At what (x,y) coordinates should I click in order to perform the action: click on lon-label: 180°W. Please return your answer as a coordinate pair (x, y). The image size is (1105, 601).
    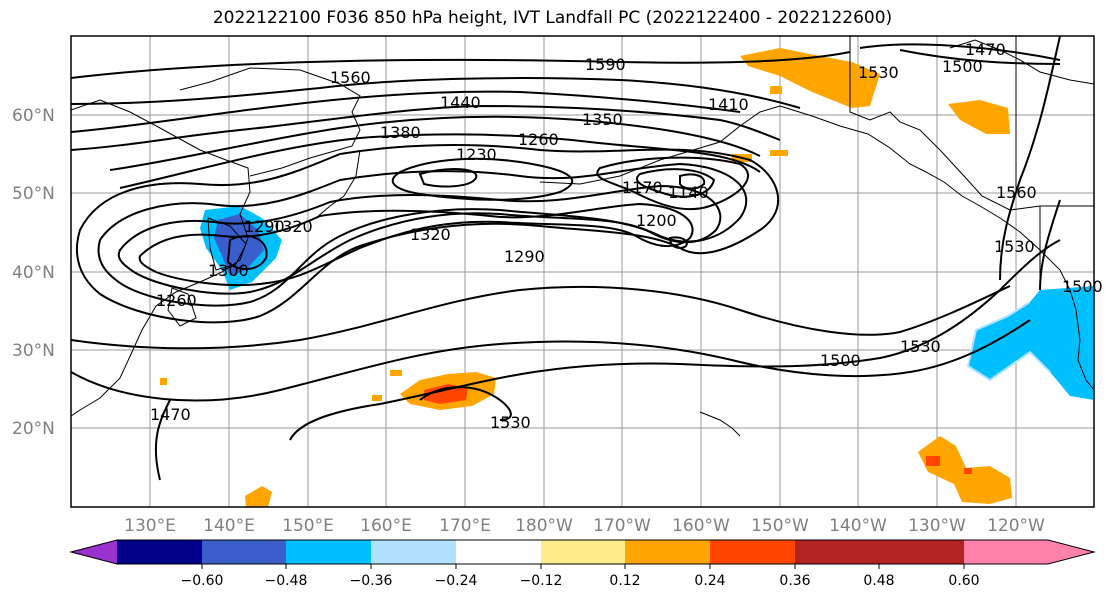
    Looking at the image, I should click on (544, 526).